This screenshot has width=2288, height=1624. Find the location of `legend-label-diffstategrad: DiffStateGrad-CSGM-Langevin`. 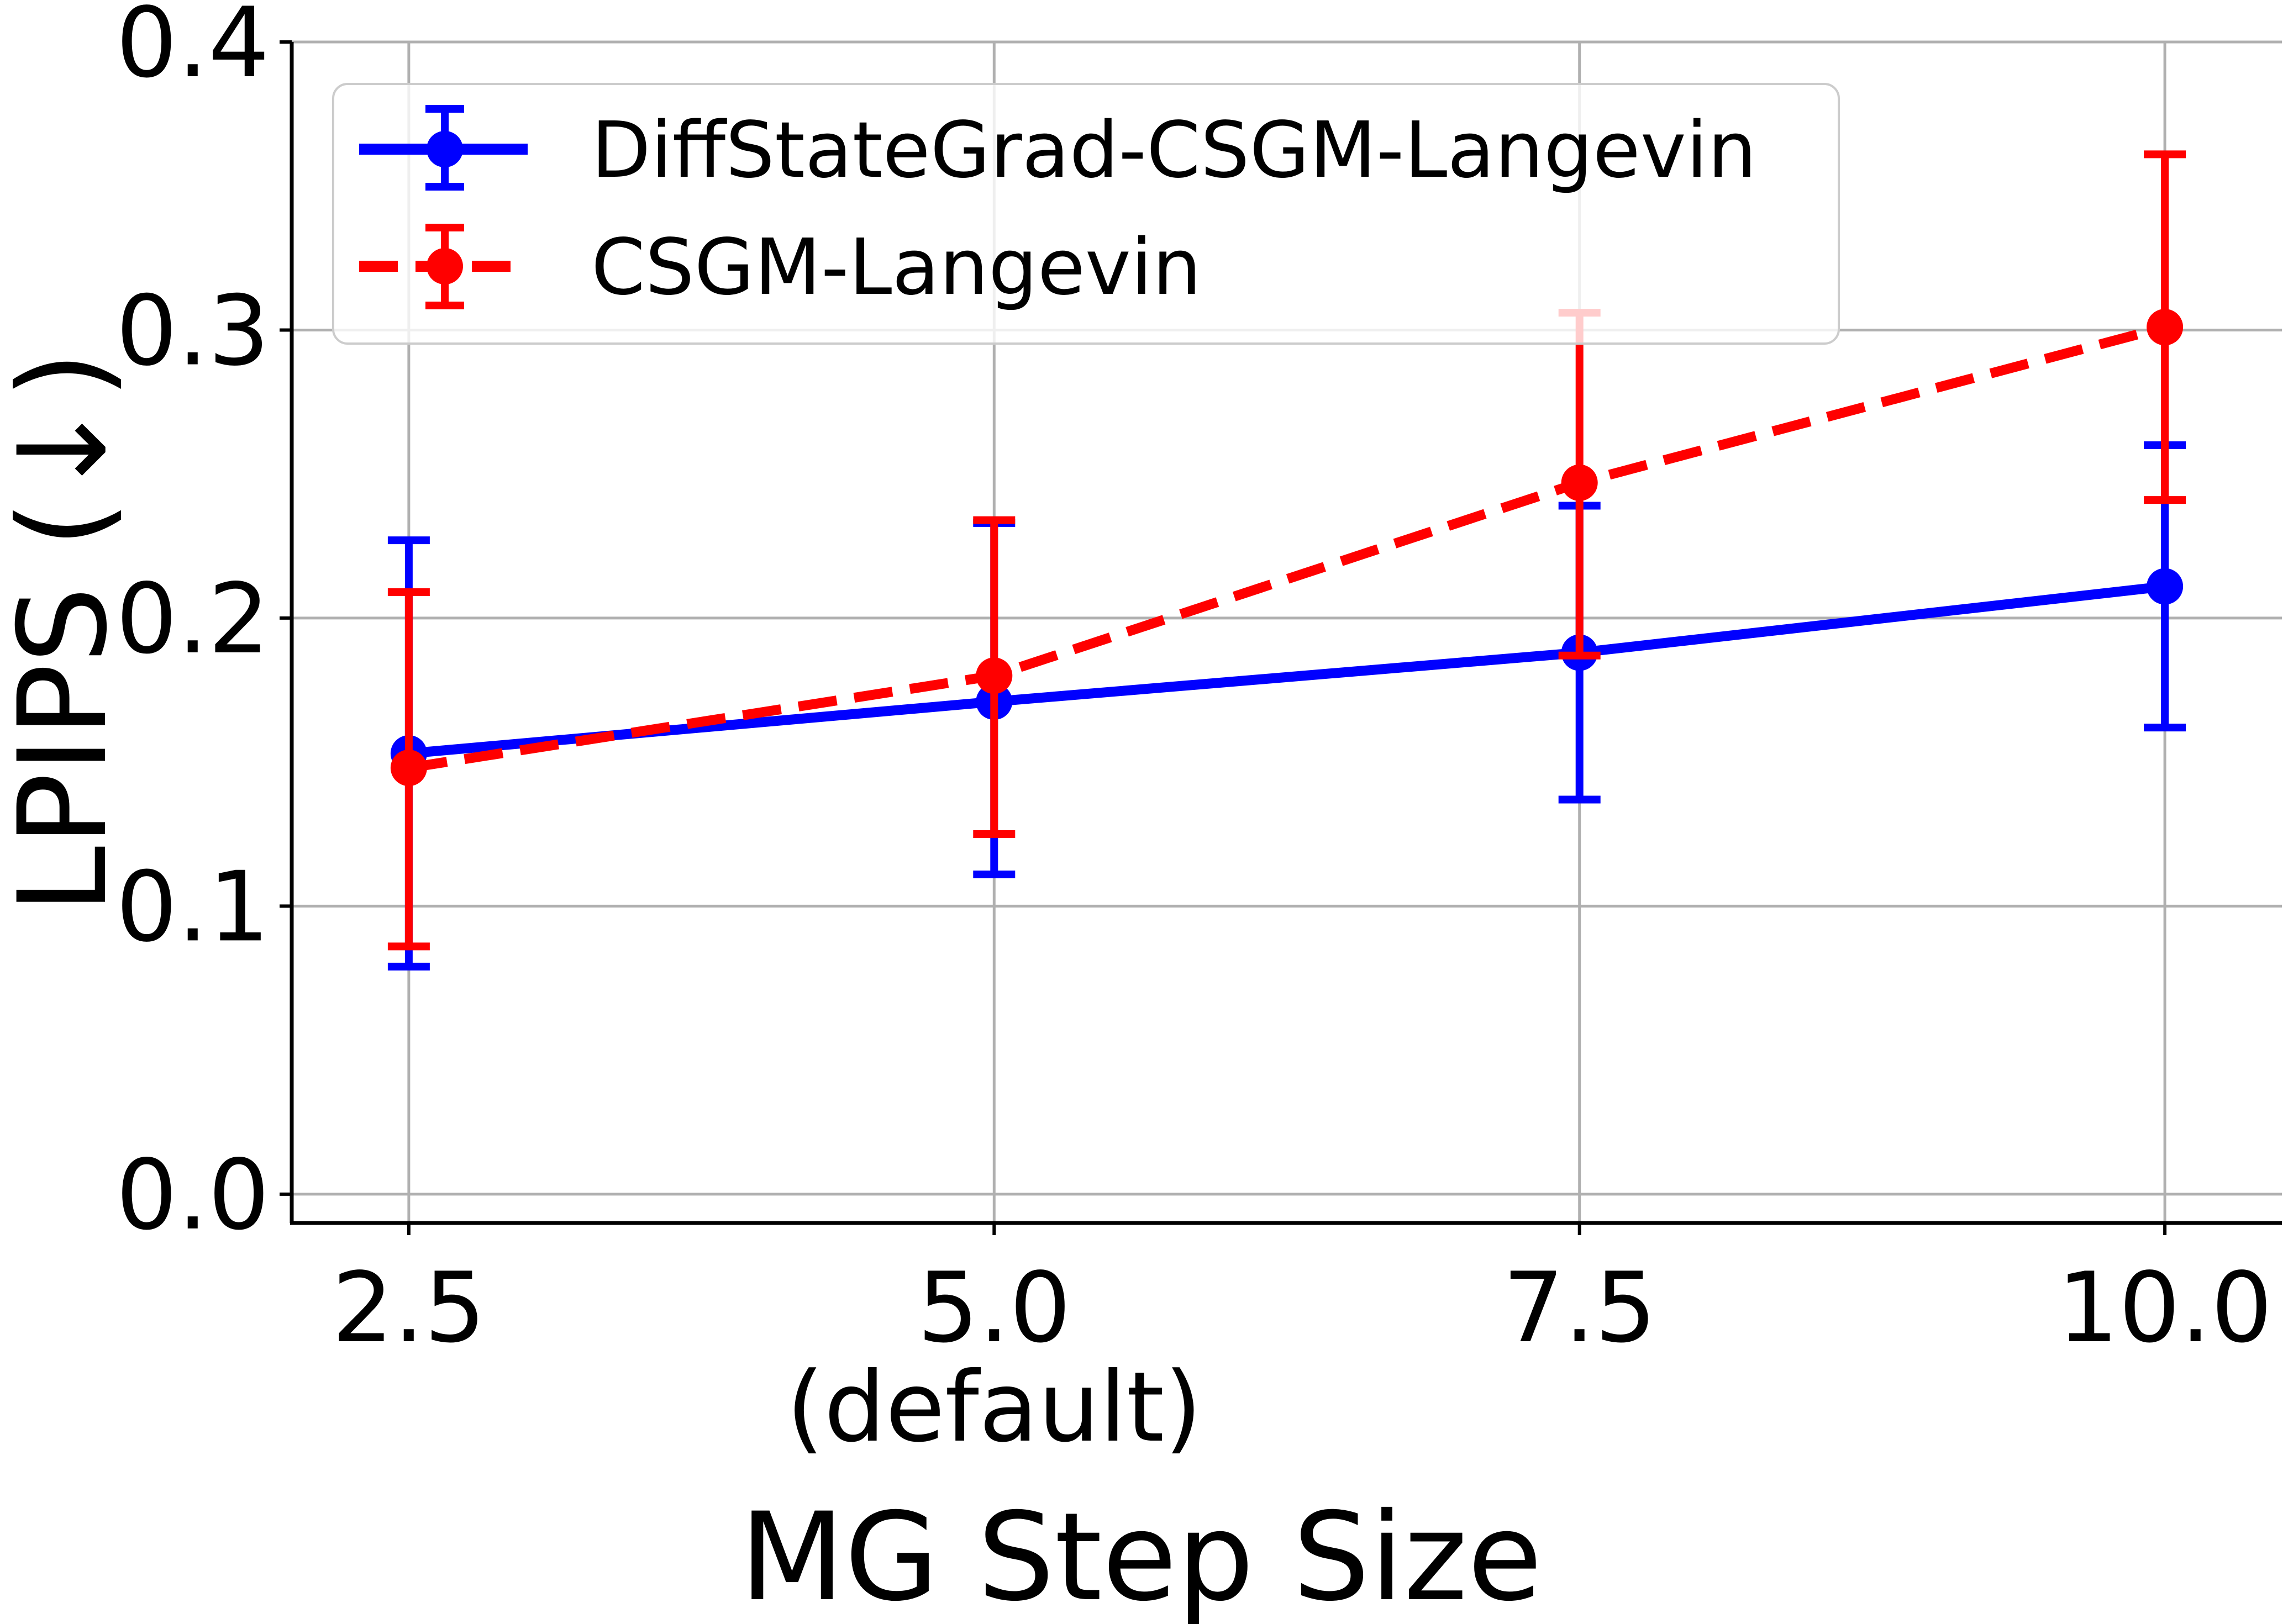

legend-label-diffstategrad: DiffStateGrad-CSGM-Langevin is located at coordinates (1174, 151).